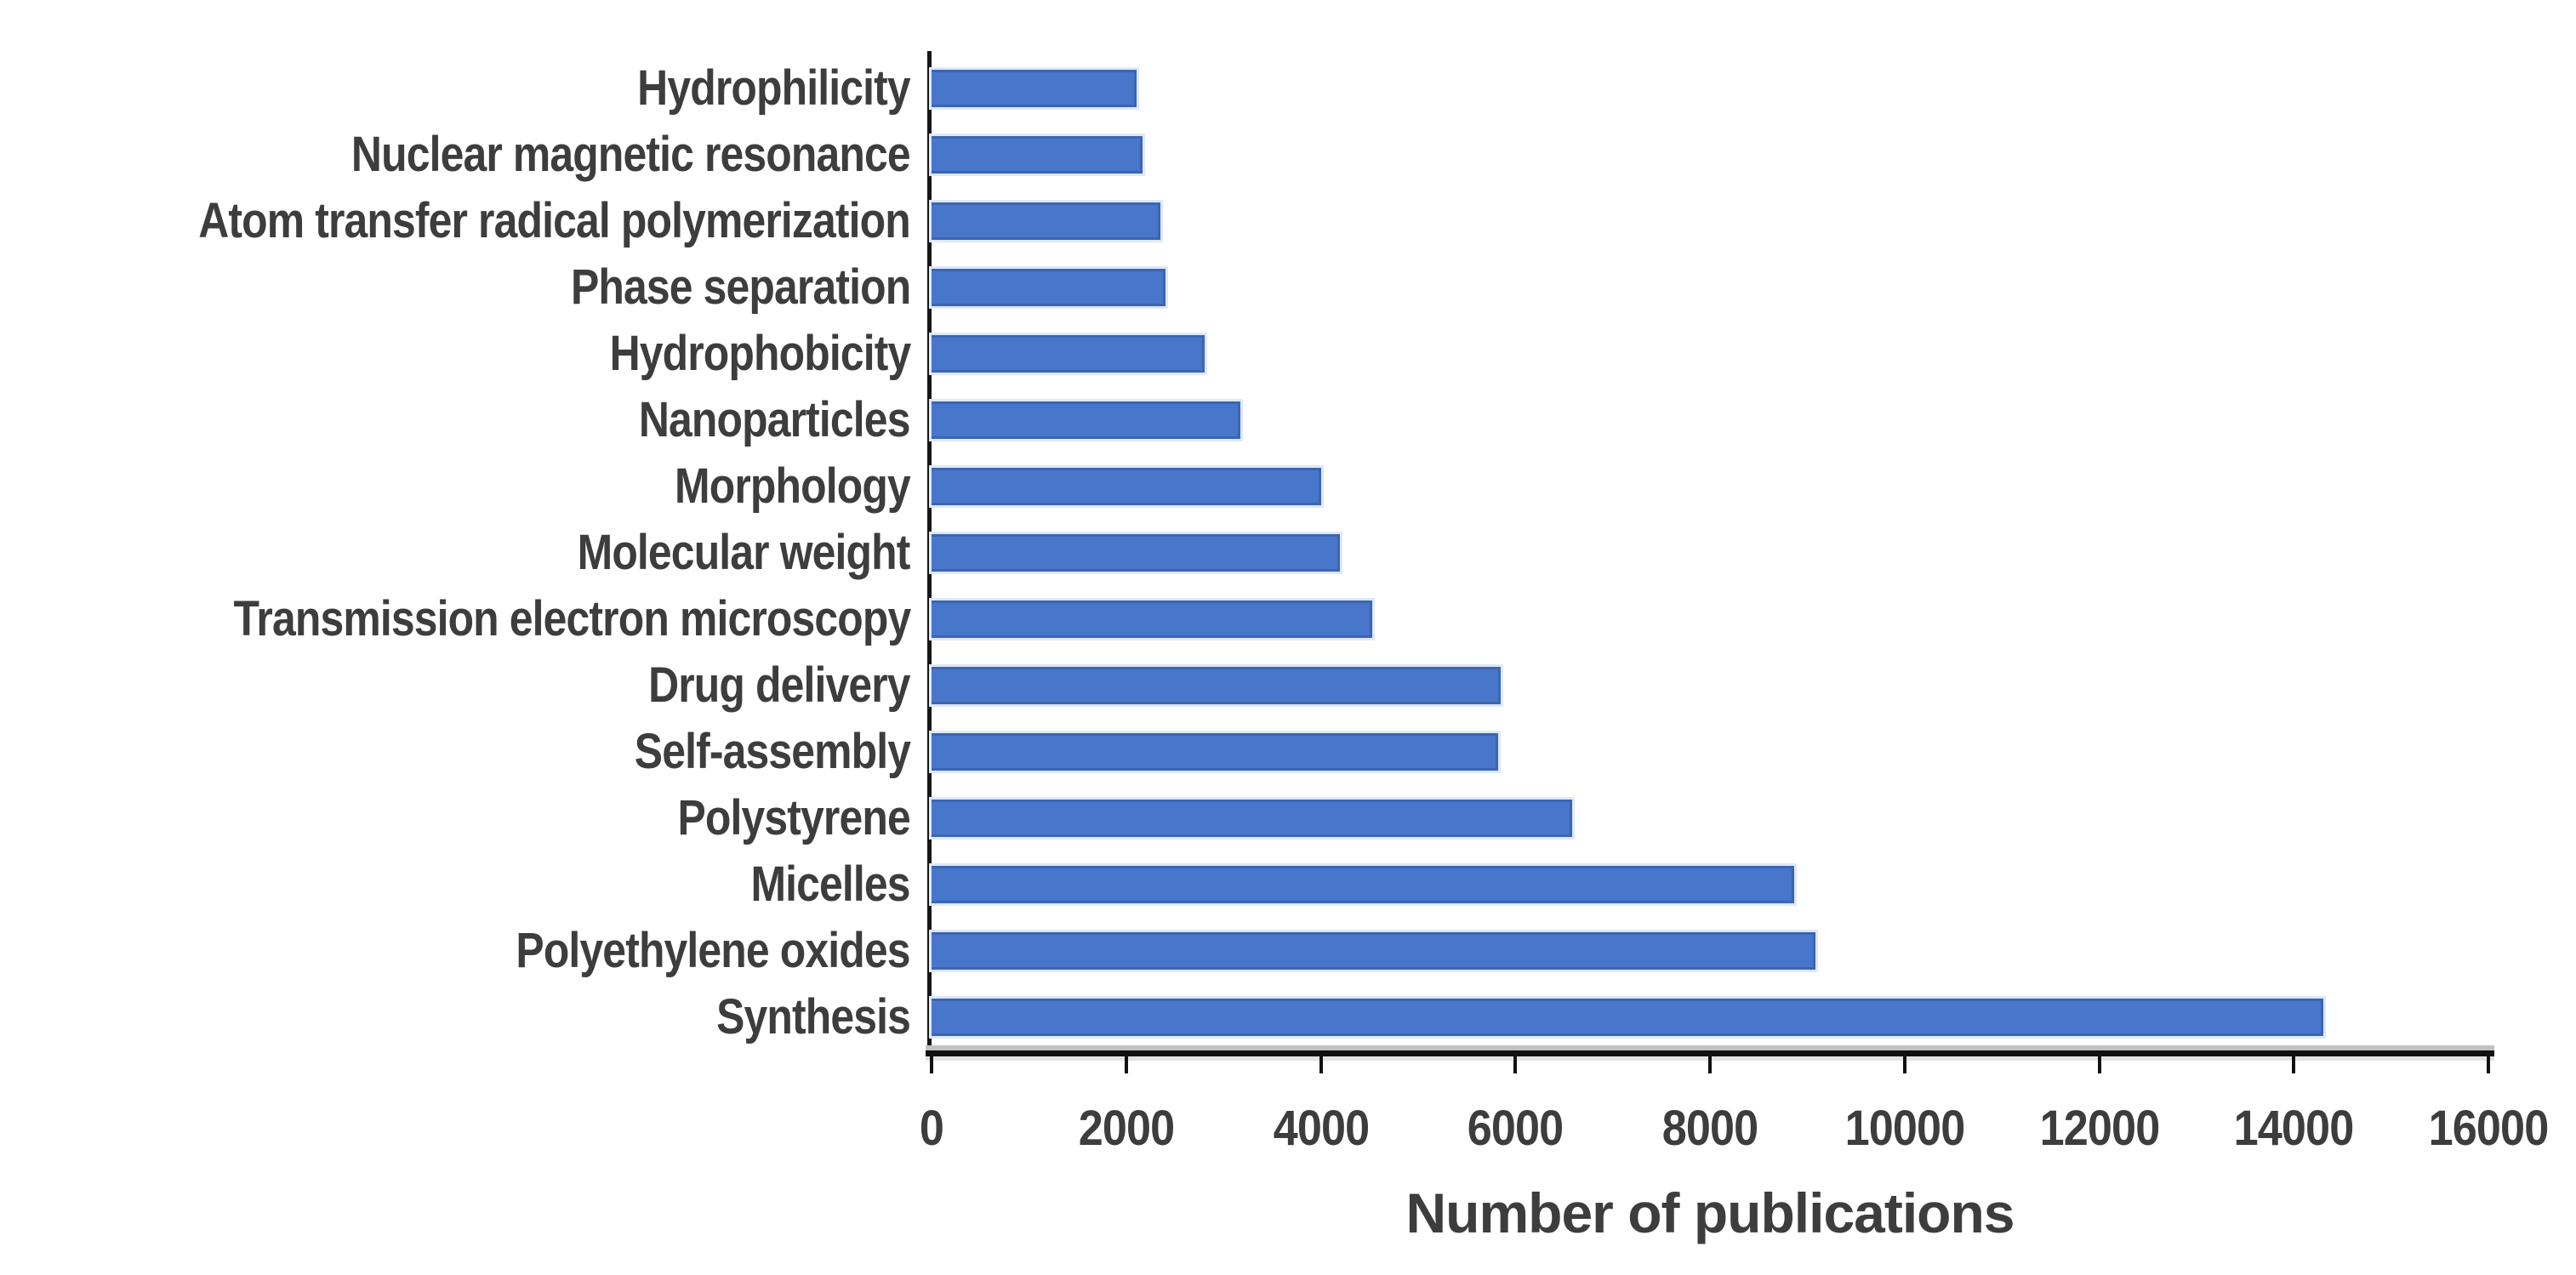  Describe the element at coordinates (775, 419) in the screenshot. I see `category-label: Nanoparticles` at that location.